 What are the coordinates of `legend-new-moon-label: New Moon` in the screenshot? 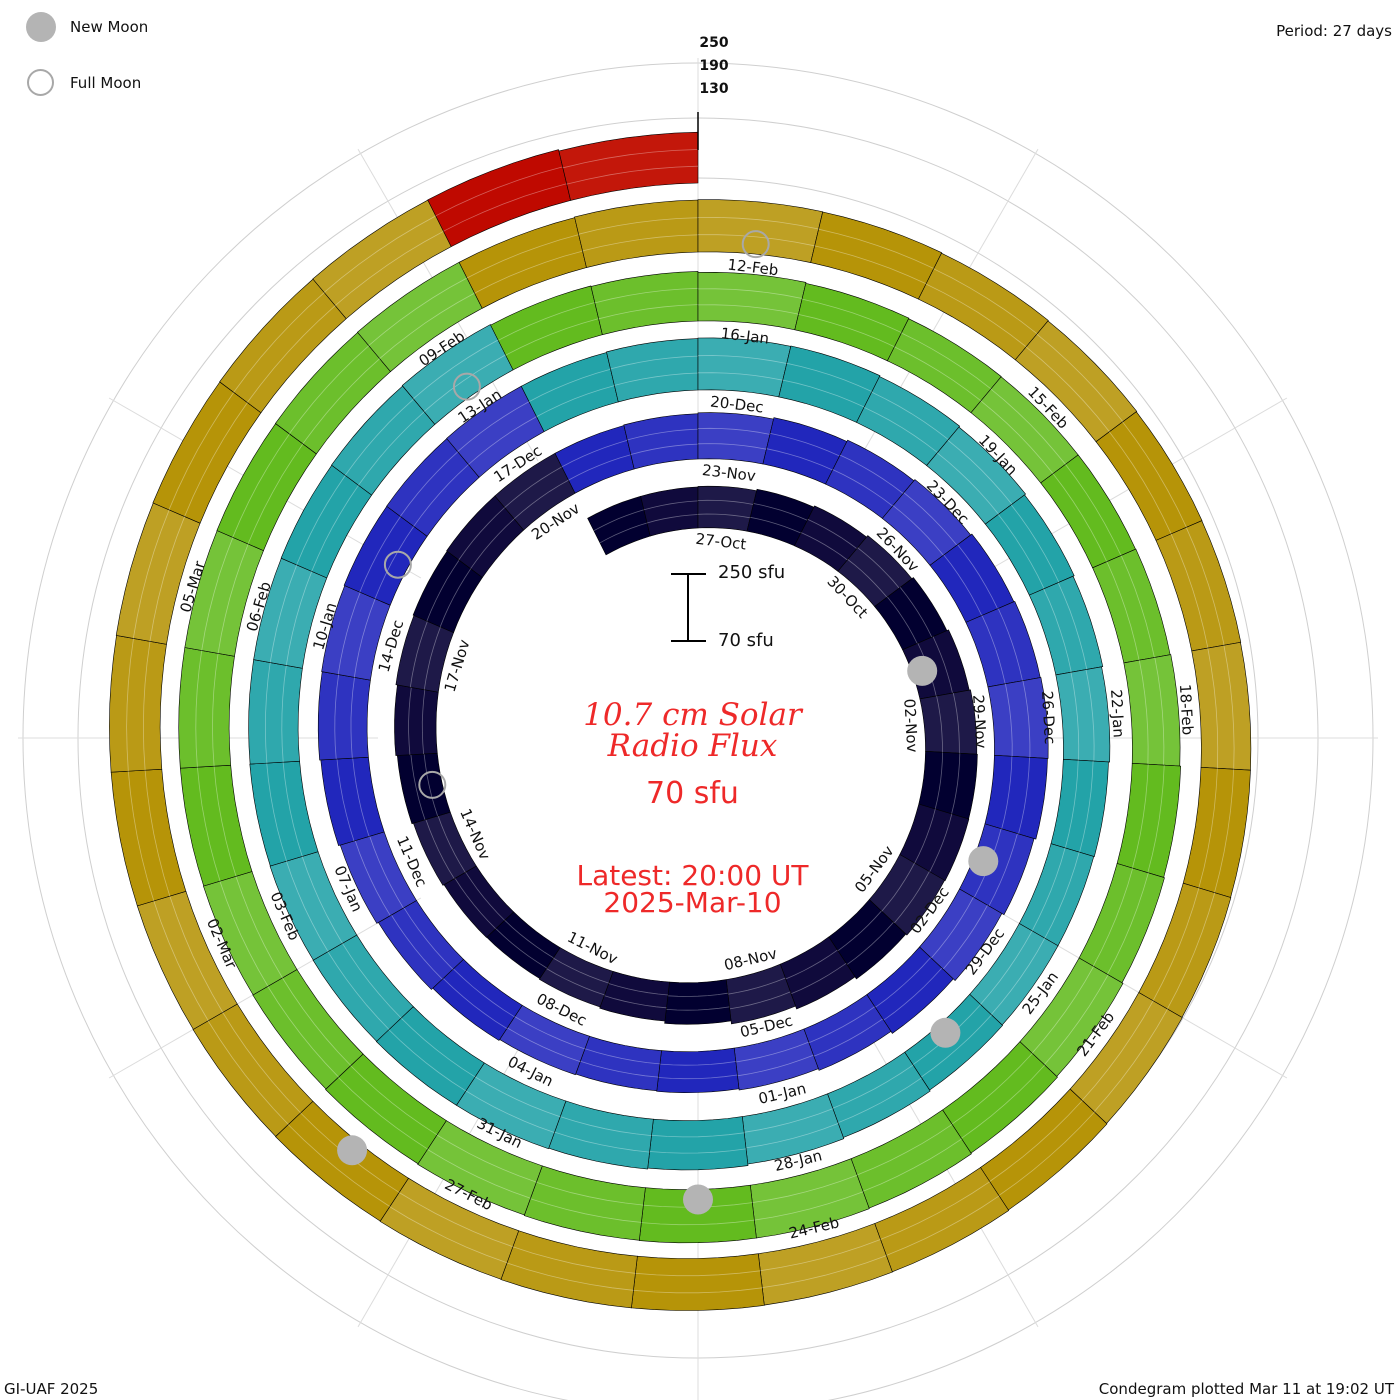 It's located at (109, 27).